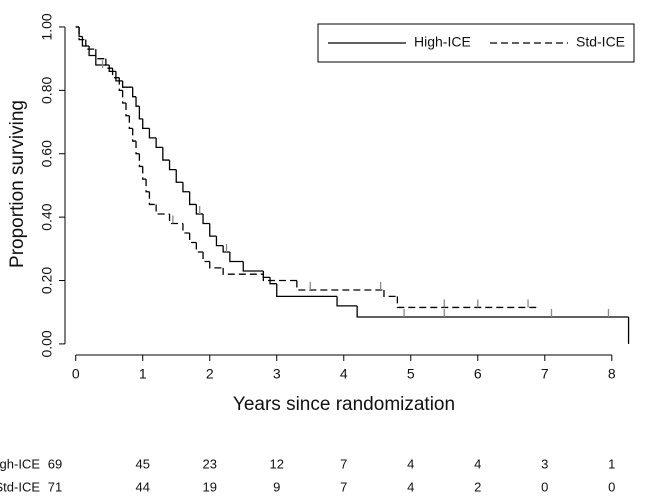  I want to click on x-tick-label: 6, so click(478, 374).